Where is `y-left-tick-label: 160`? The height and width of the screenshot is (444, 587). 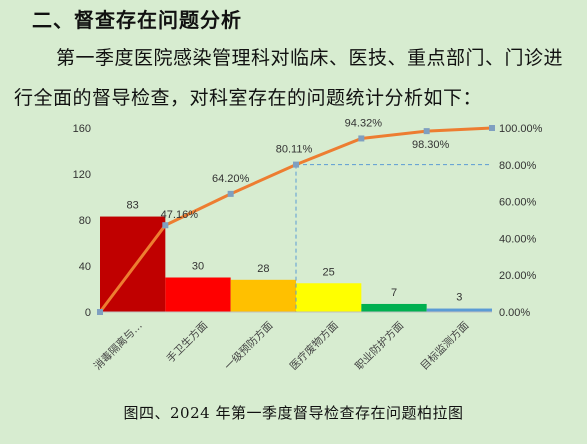 y-left-tick-label: 160 is located at coordinates (82, 129).